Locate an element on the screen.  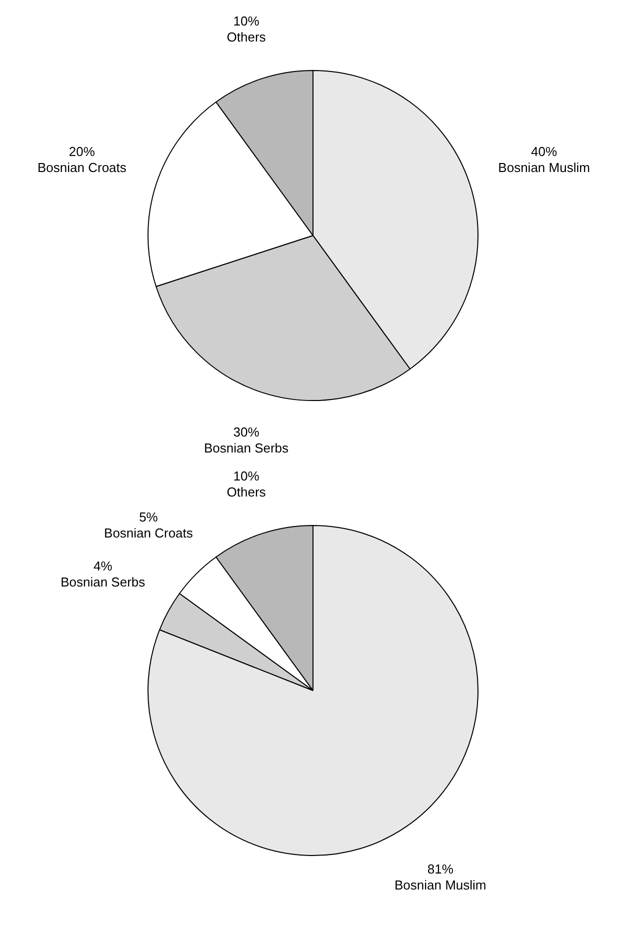
data-label: 30% is located at coordinates (246, 432).